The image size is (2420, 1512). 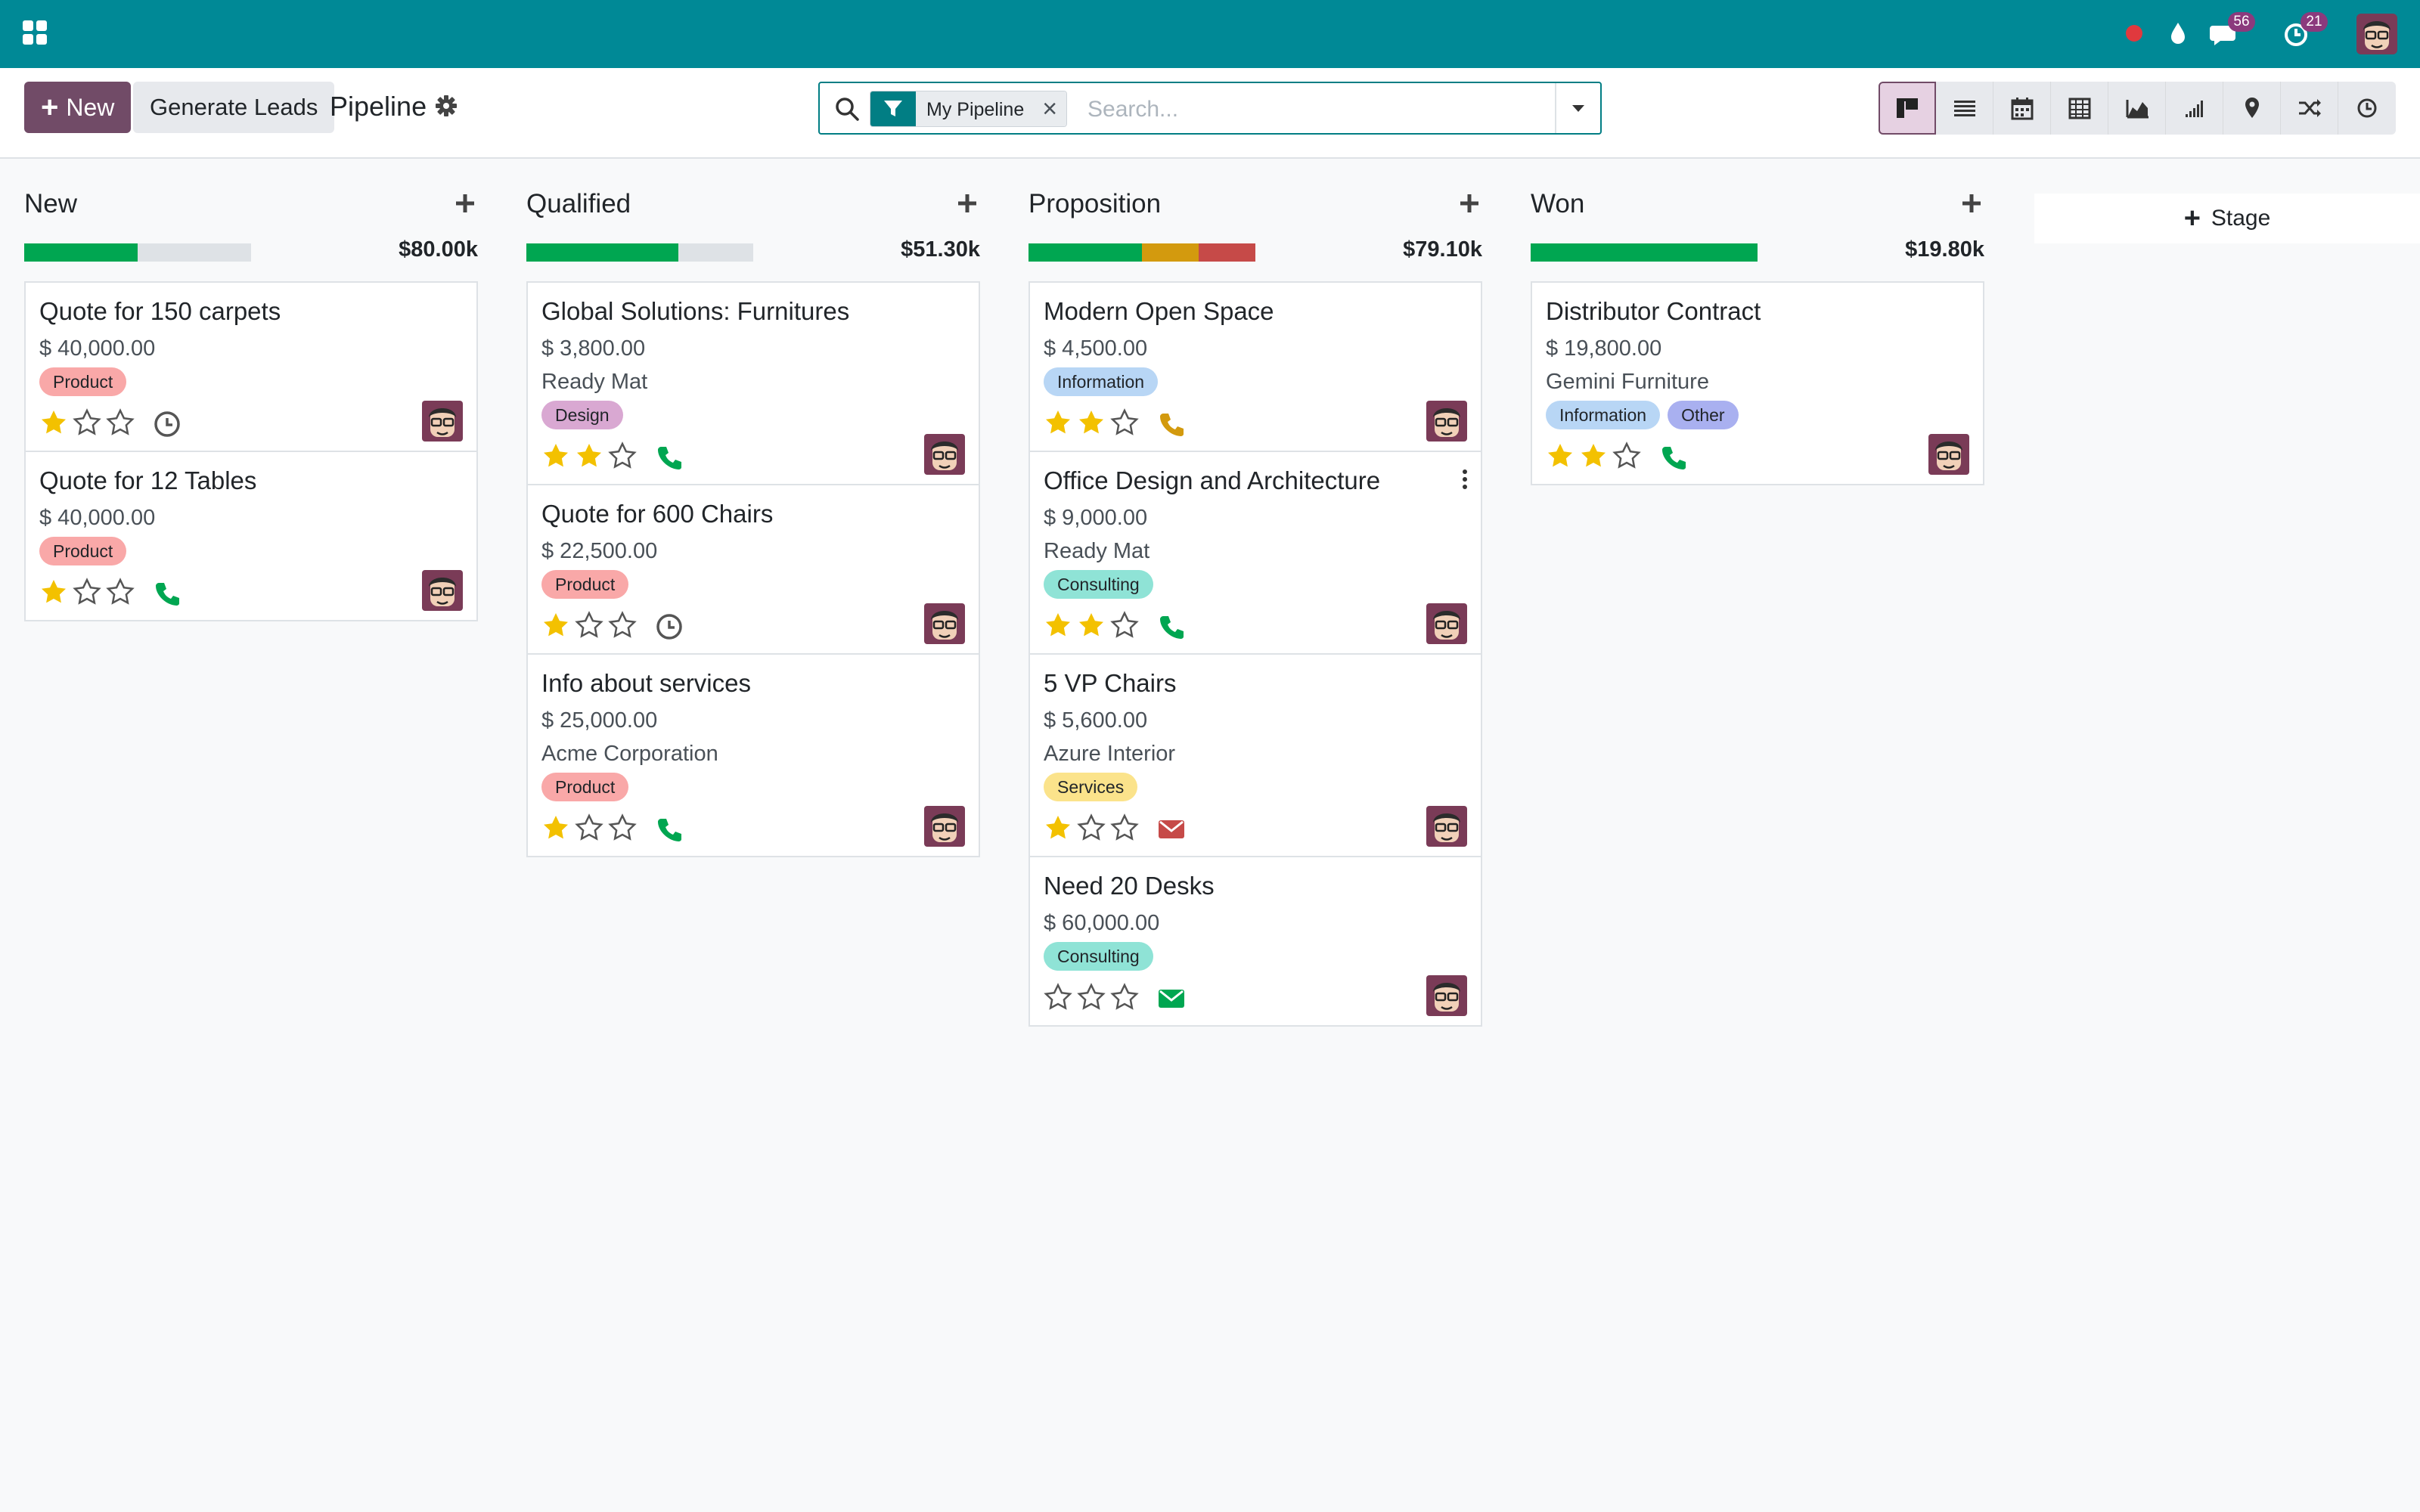 What do you see at coordinates (2178, 34) in the screenshot?
I see `droplet-icon` at bounding box center [2178, 34].